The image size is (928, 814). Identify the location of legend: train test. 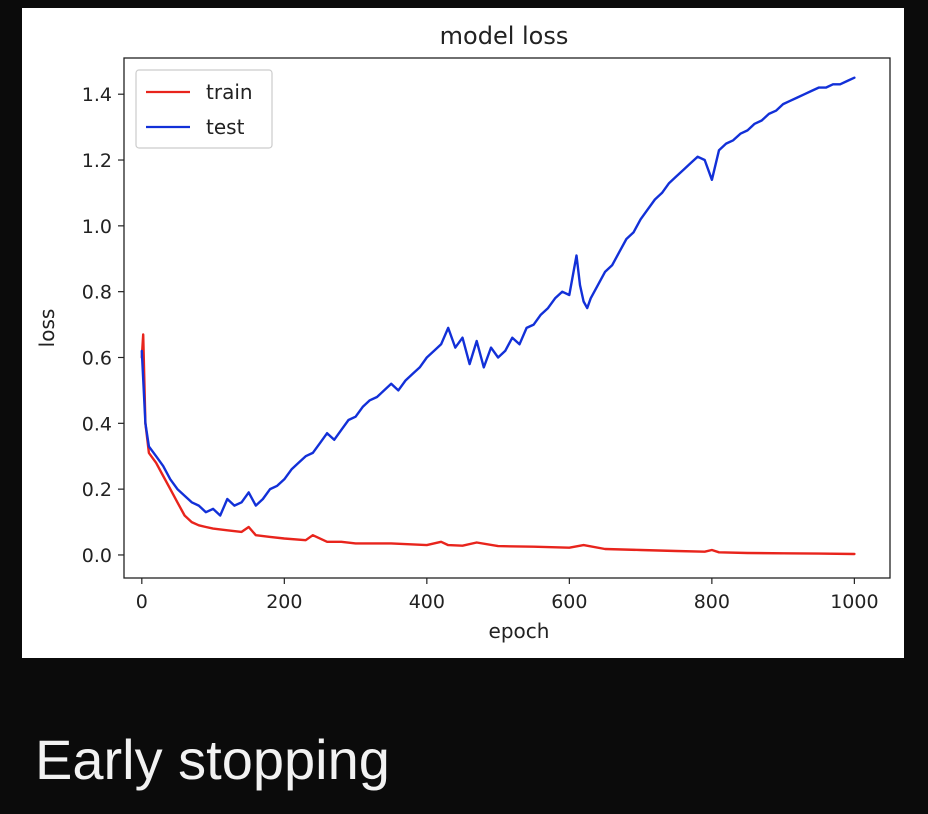
(204, 109).